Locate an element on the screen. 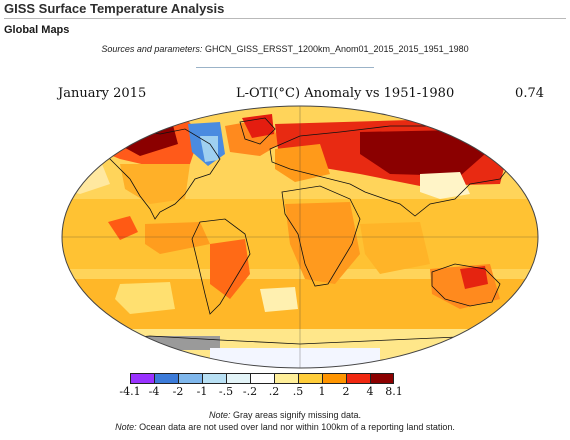 The width and height of the screenshot is (570, 440). note2-label: Note: is located at coordinates (126, 427).